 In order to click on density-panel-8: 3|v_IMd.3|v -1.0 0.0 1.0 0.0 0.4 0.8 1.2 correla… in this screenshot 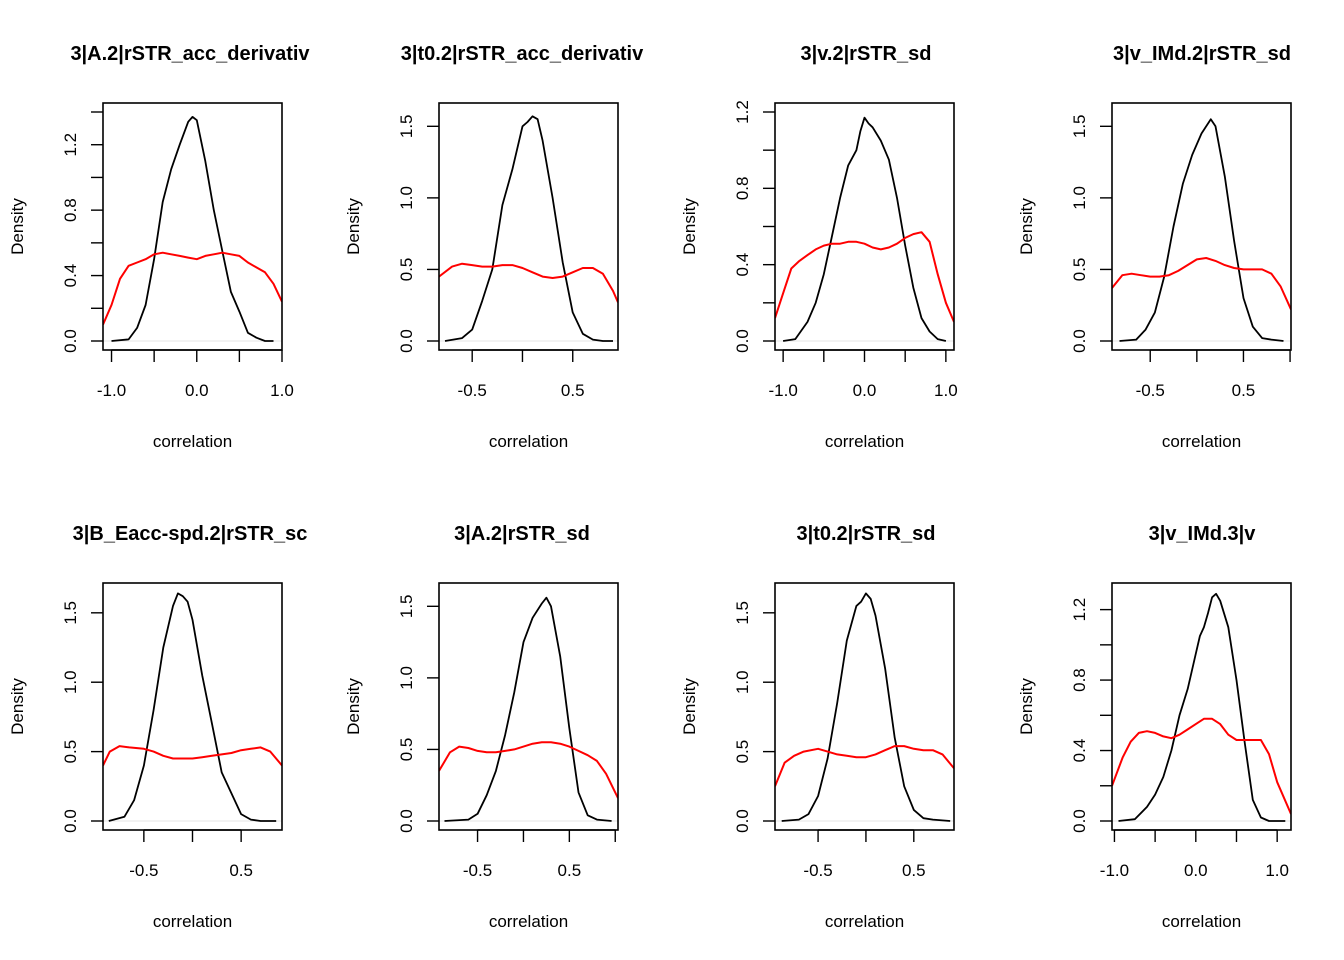, I will do `click(1154, 727)`.